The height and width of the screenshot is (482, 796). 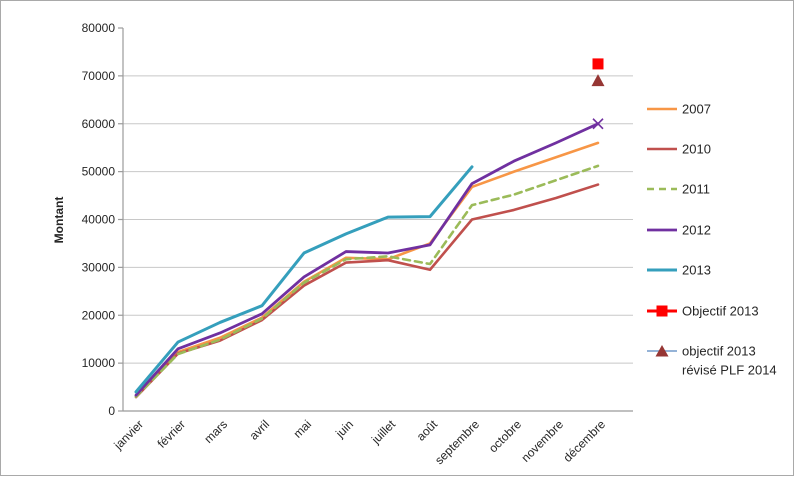 I want to click on x-tick-label: avril, so click(x=259, y=429).